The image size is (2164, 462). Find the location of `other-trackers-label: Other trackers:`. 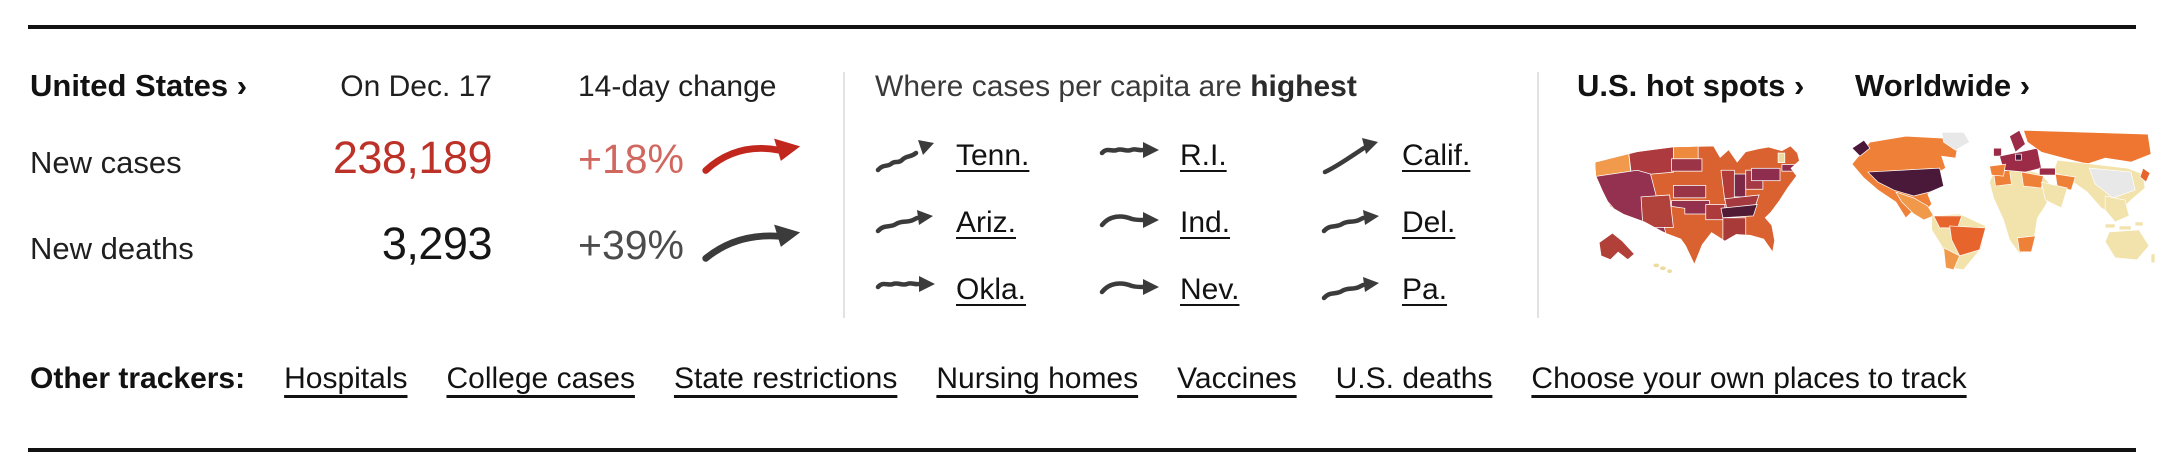

other-trackers-label: Other trackers: is located at coordinates (138, 378).